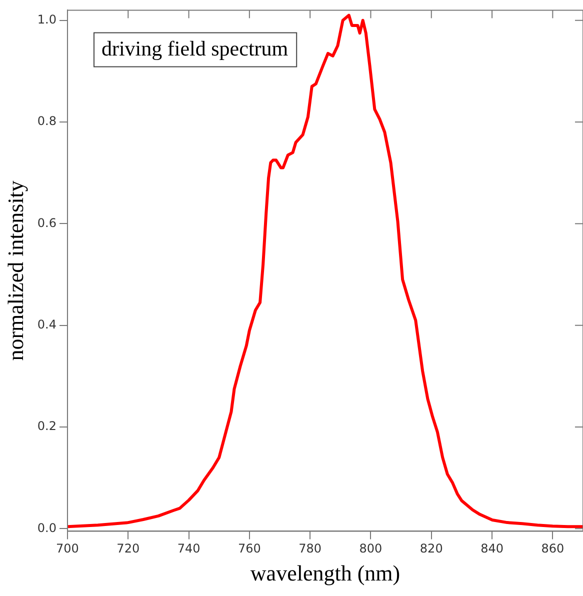 This screenshot has height=596, width=583. What do you see at coordinates (46, 426) in the screenshot?
I see `y-tick-label: 0.2` at bounding box center [46, 426].